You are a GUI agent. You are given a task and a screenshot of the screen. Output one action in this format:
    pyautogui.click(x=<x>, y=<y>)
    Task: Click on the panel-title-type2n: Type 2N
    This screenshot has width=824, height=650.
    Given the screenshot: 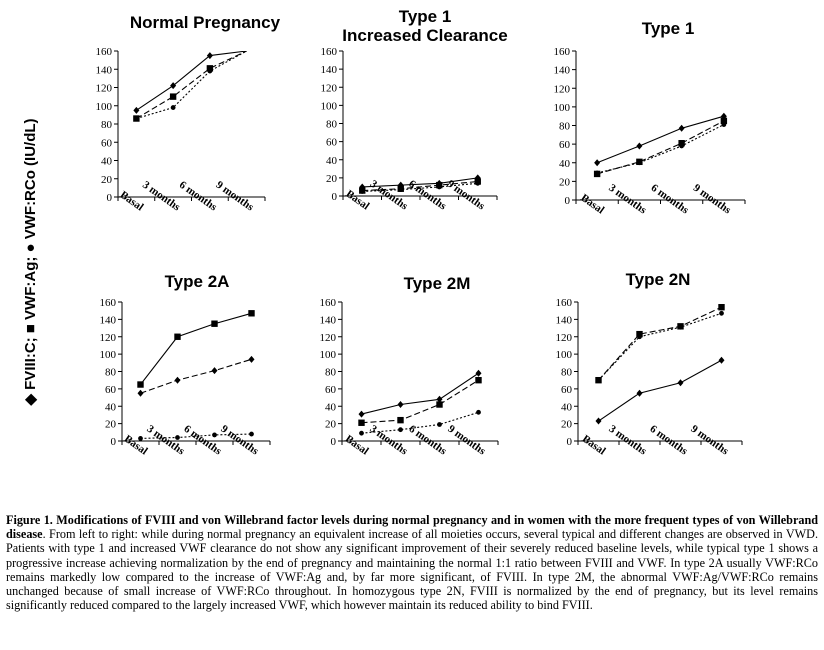 What is the action you would take?
    pyautogui.click(x=658, y=279)
    